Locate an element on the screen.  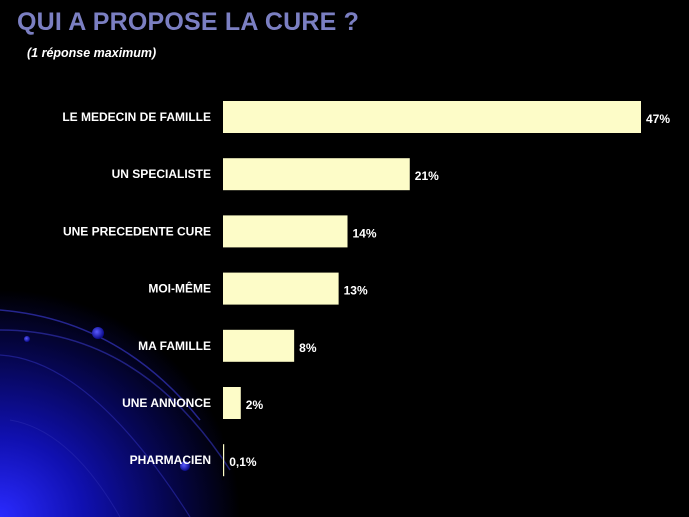
category-label-une-annonce: UNE ANNONCE is located at coordinates (166, 403).